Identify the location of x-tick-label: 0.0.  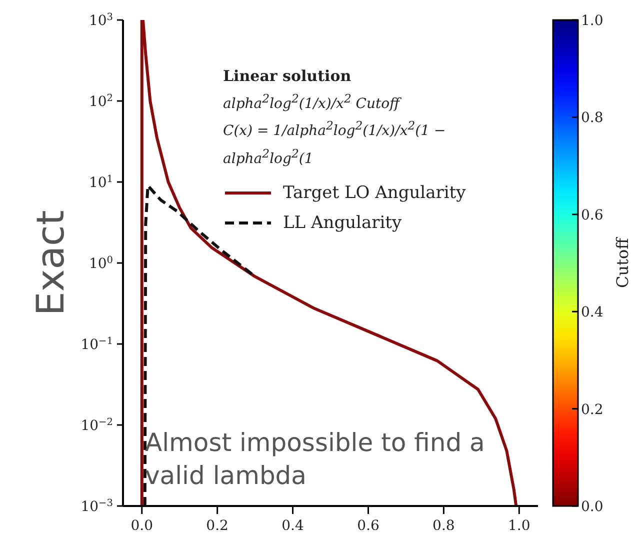
(141, 526).